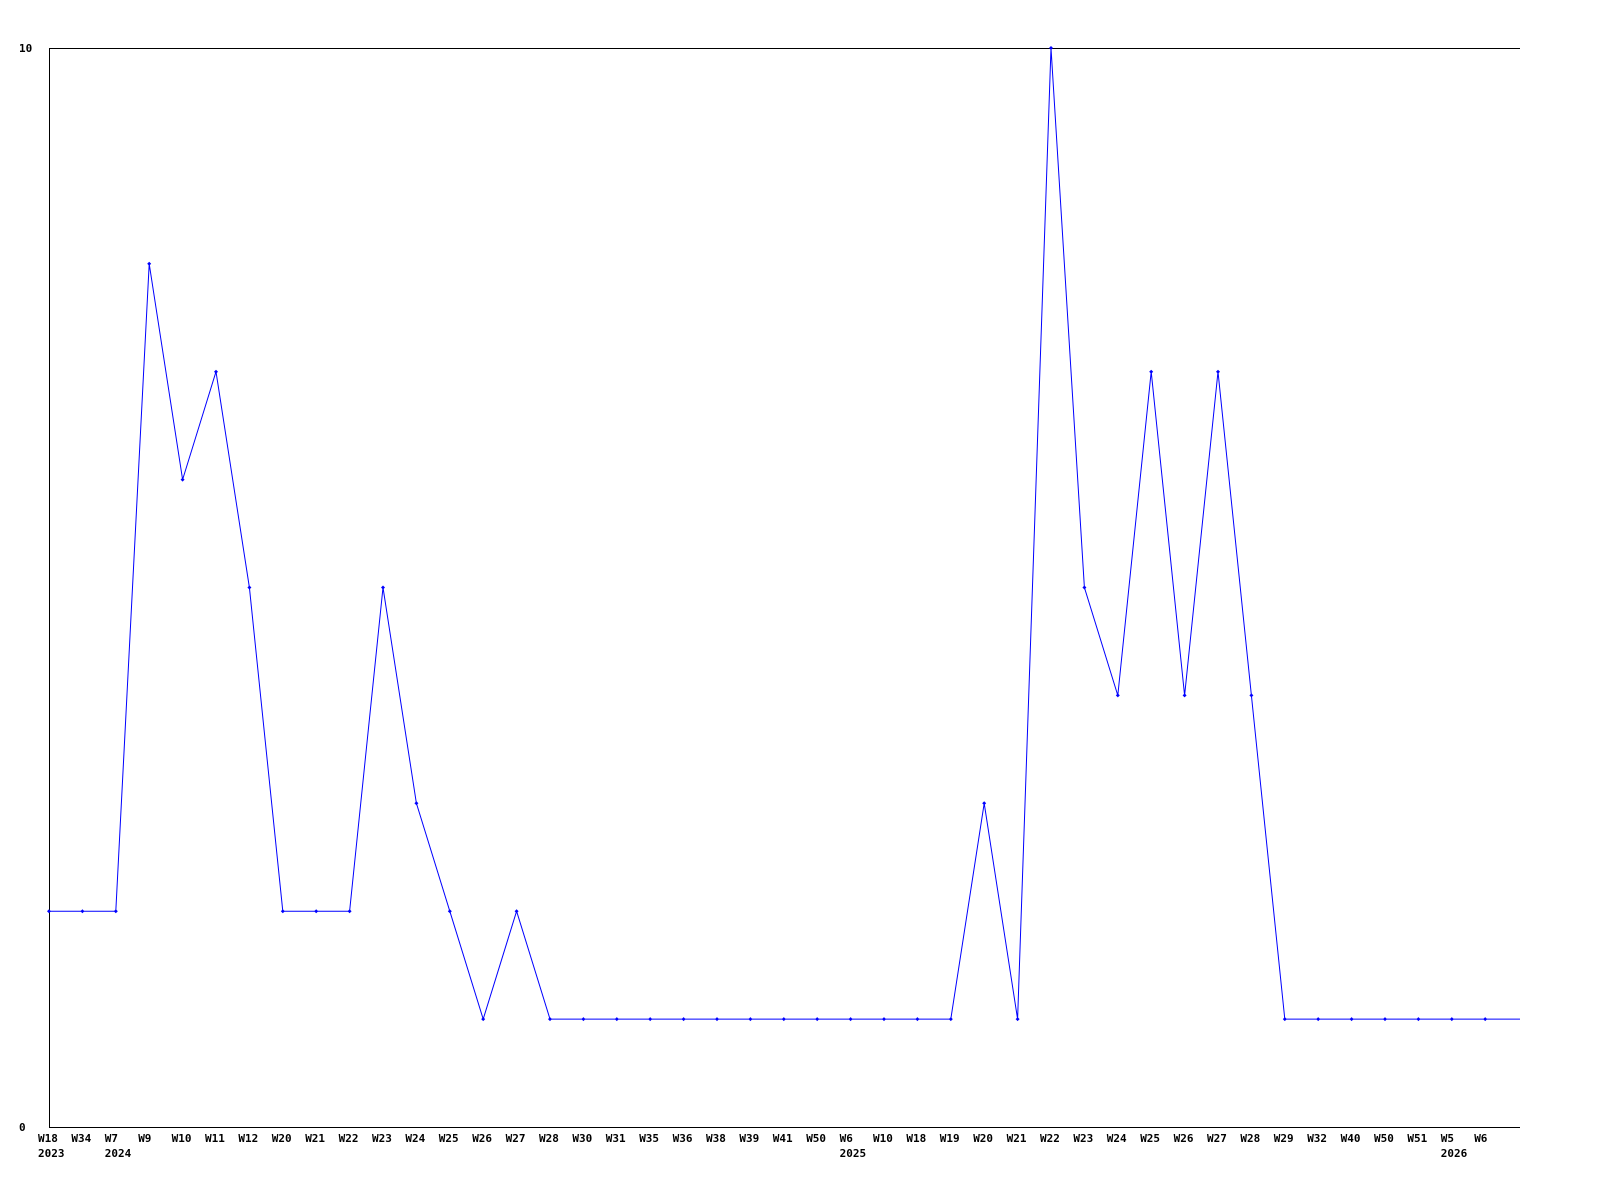 The height and width of the screenshot is (1200, 1600). What do you see at coordinates (1417, 1138) in the screenshot?
I see `x-tick-label: W51` at bounding box center [1417, 1138].